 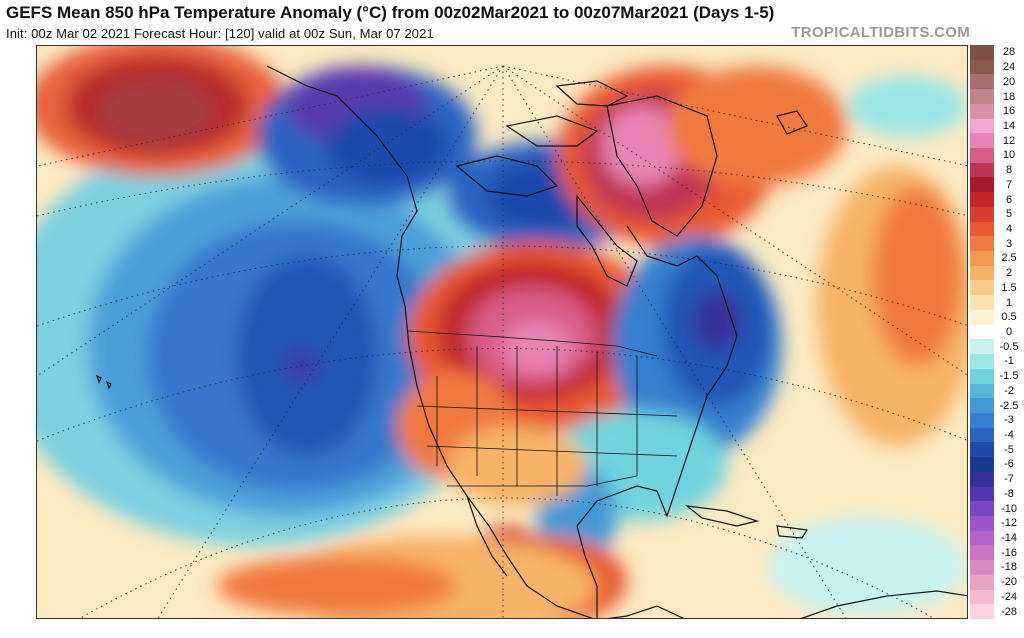 I want to click on legend-label: -28, so click(x=1009, y=611).